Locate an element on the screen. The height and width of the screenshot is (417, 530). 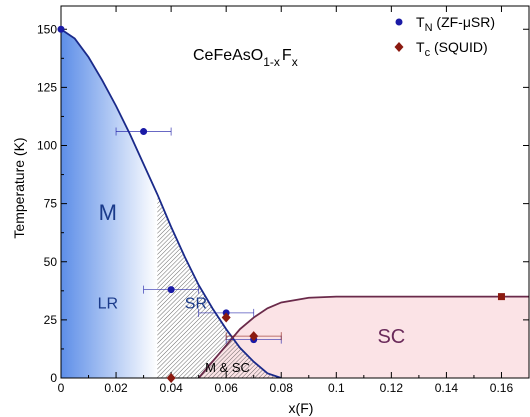
x-tick-label: 0.04 is located at coordinates (171, 388).